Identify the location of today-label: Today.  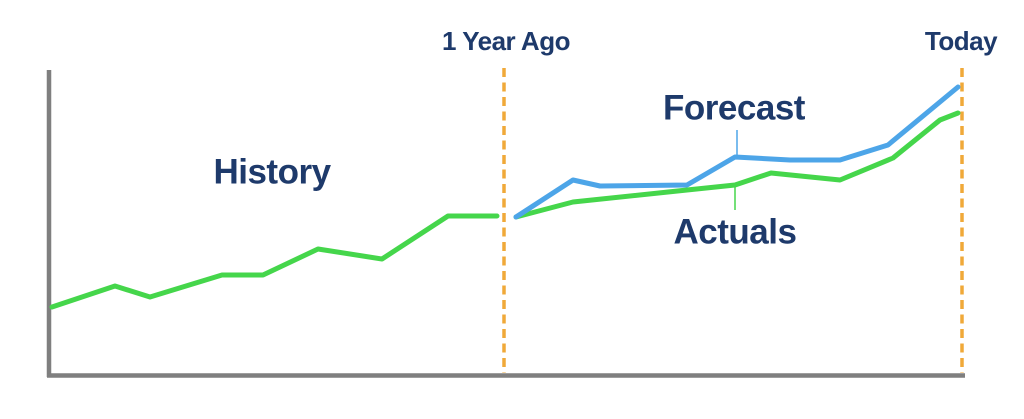
(961, 41).